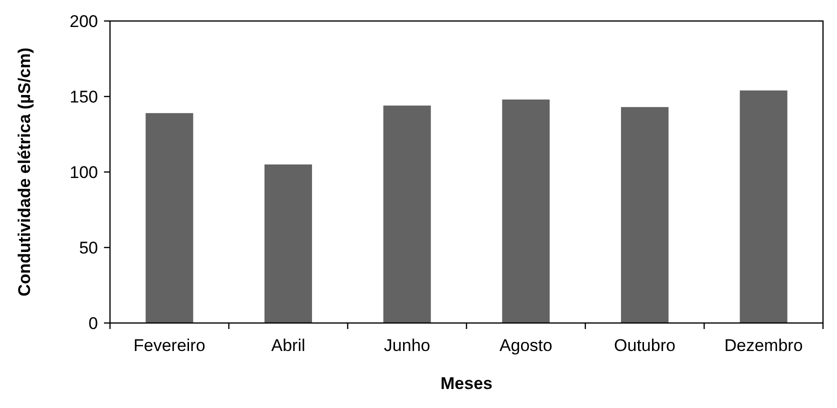 The image size is (837, 408). Describe the element at coordinates (170, 345) in the screenshot. I see `x-tick-label: Fevereiro` at that location.